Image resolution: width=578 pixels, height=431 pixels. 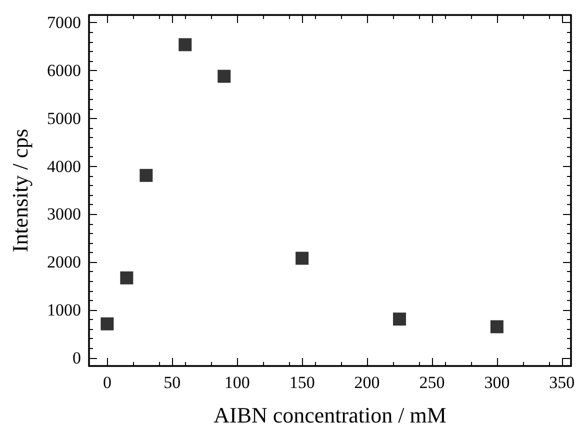 What do you see at coordinates (172, 382) in the screenshot?
I see `x-tick-label: 50` at bounding box center [172, 382].